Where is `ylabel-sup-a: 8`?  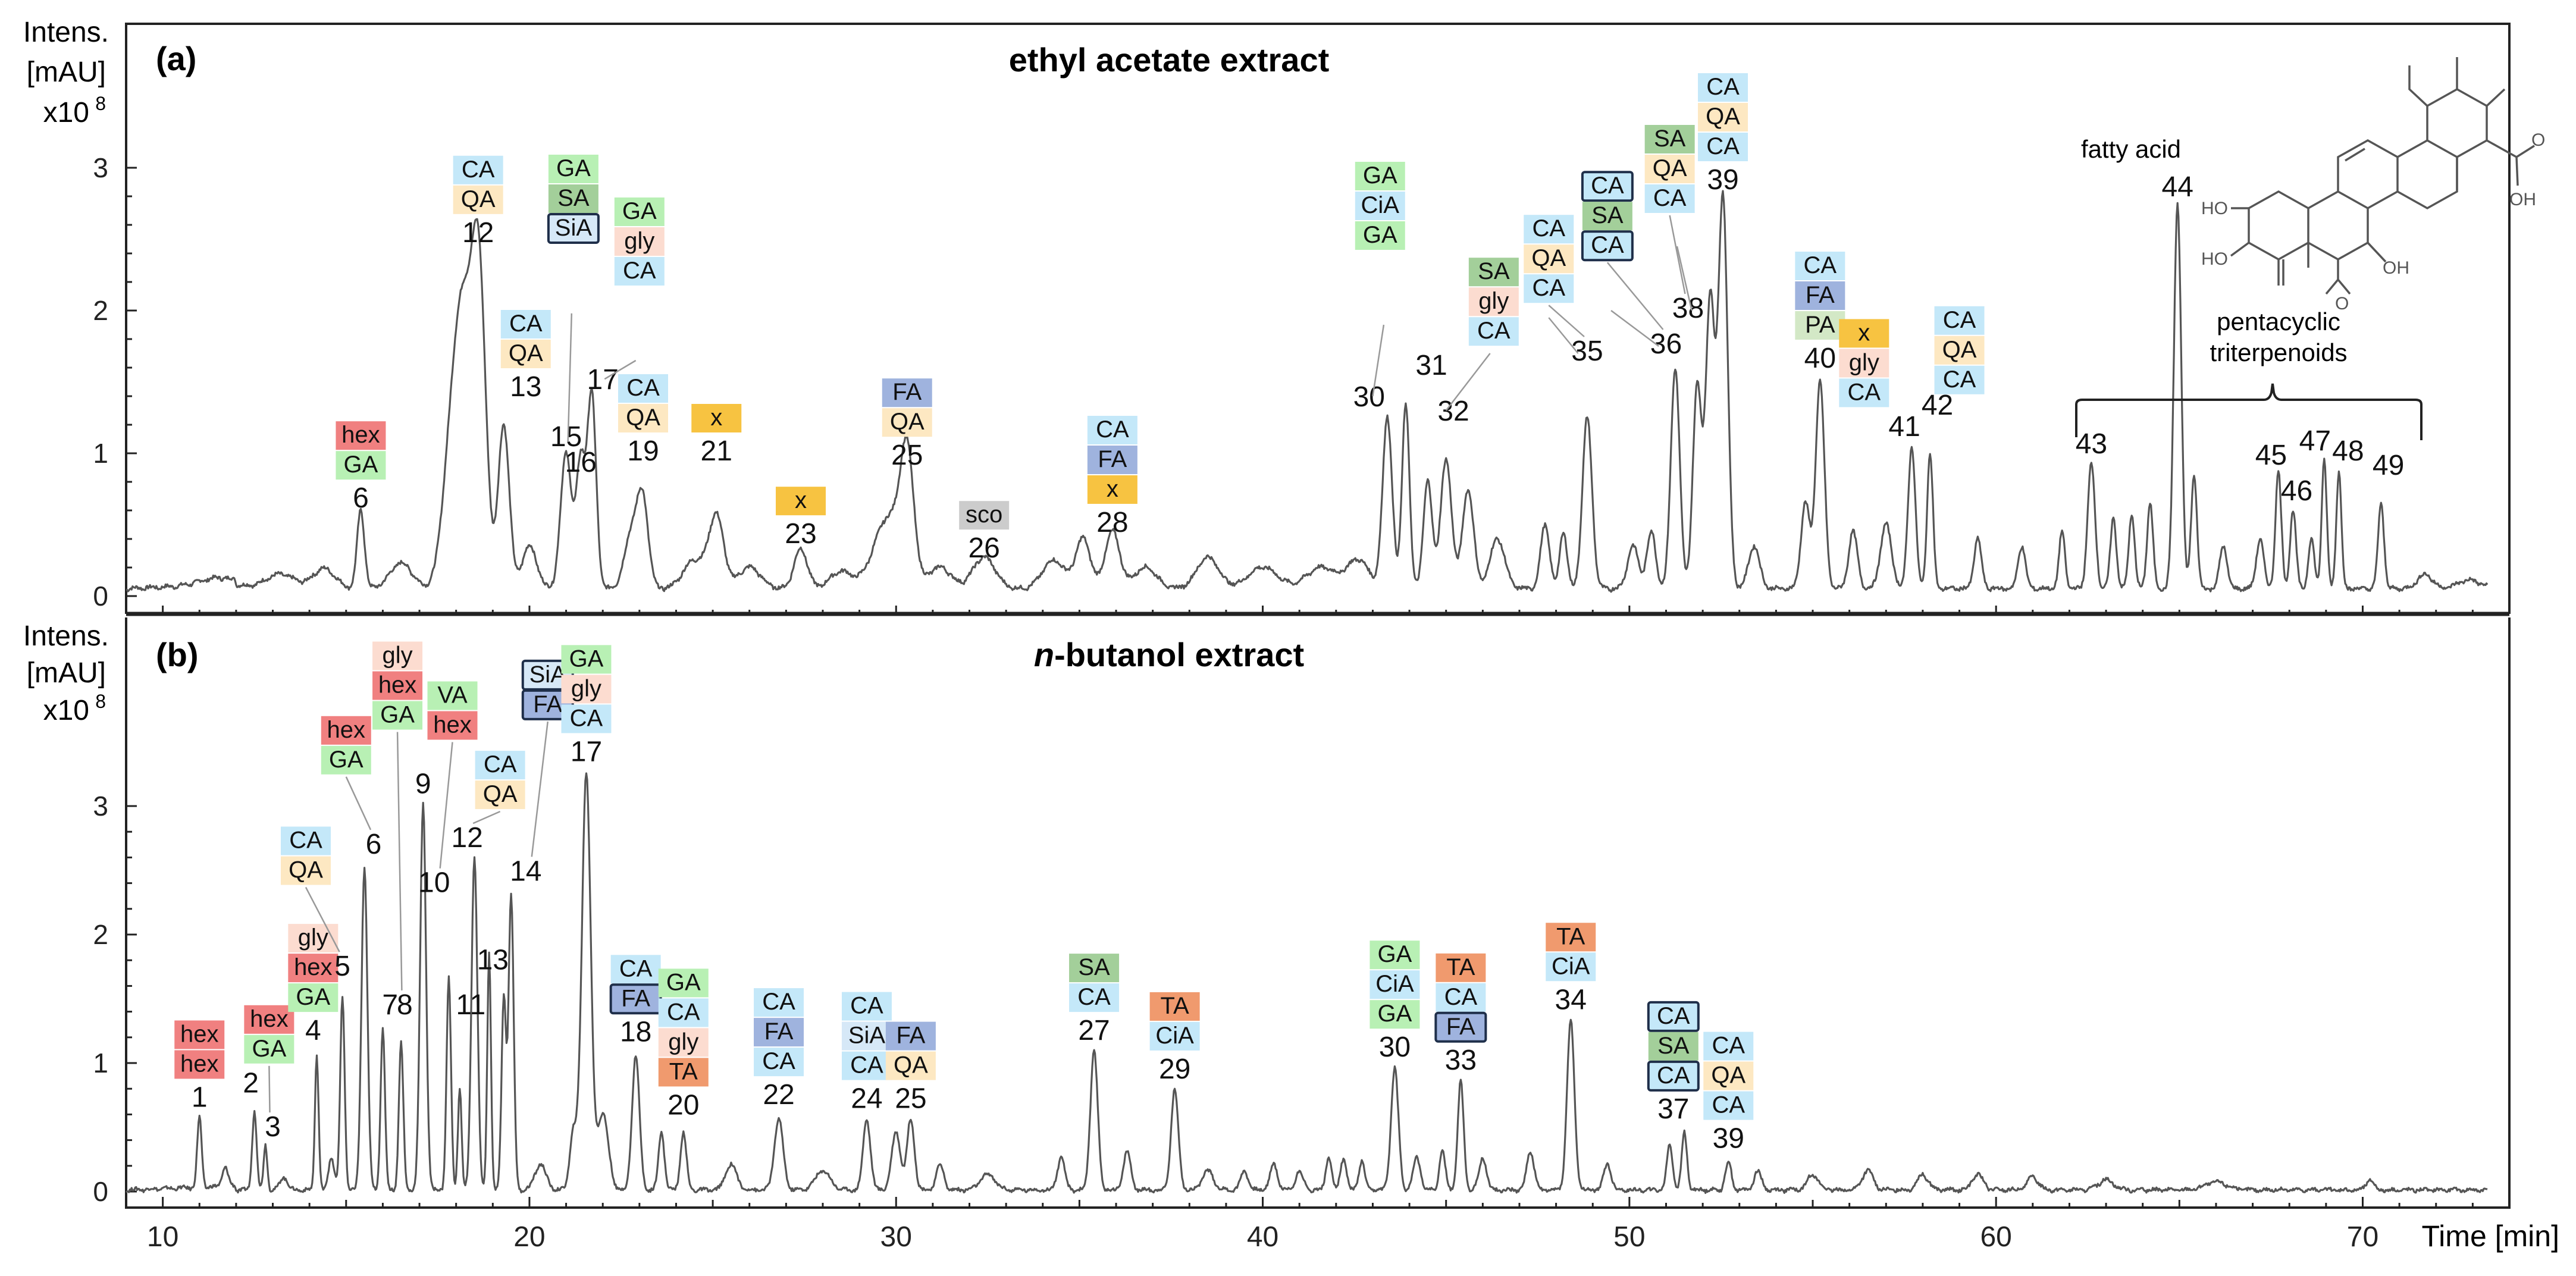 ylabel-sup-a: 8 is located at coordinates (100, 103).